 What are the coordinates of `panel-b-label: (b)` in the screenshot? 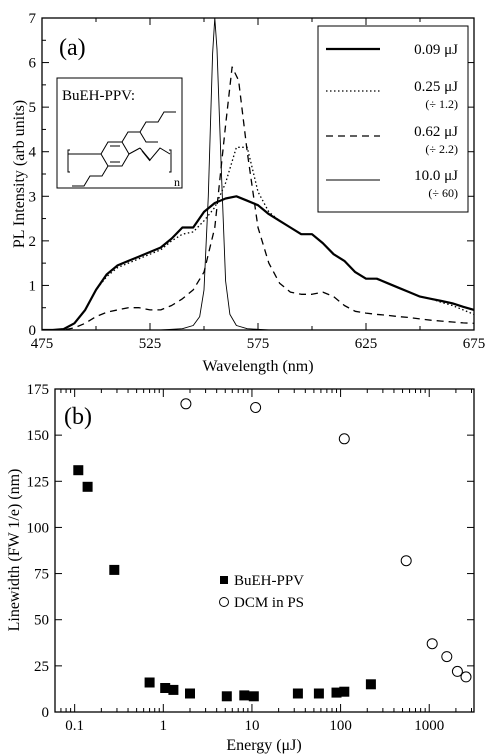 It's located at (78, 417).